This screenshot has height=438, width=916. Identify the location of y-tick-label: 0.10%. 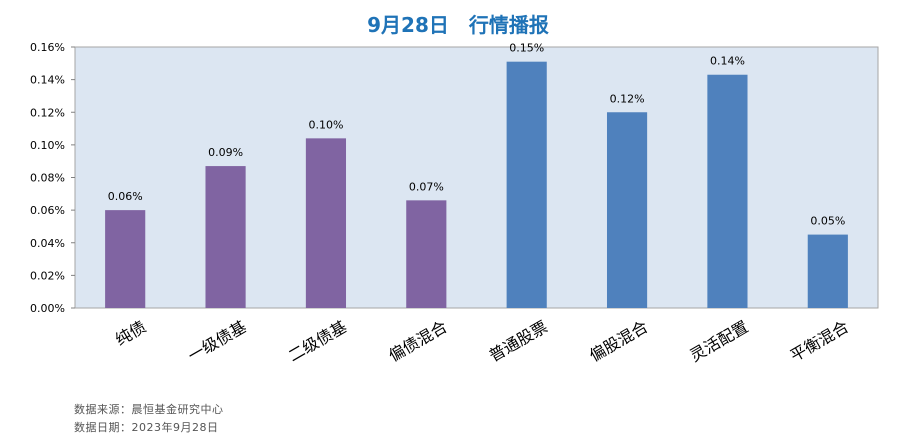
(47, 145).